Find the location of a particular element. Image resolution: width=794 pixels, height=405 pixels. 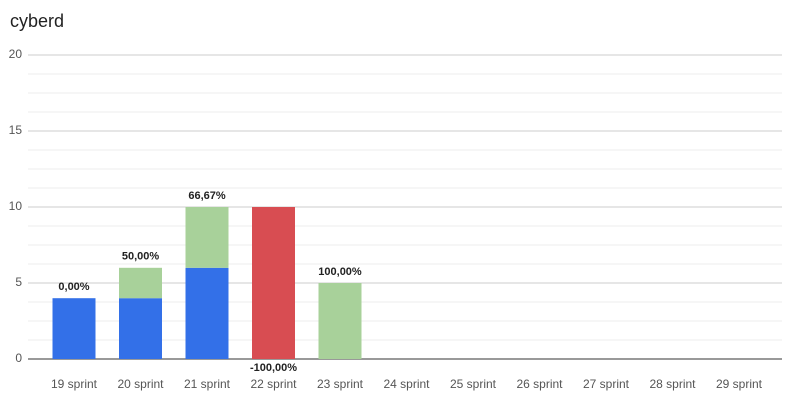

x-tick-label: 25 sprint is located at coordinates (473, 384).